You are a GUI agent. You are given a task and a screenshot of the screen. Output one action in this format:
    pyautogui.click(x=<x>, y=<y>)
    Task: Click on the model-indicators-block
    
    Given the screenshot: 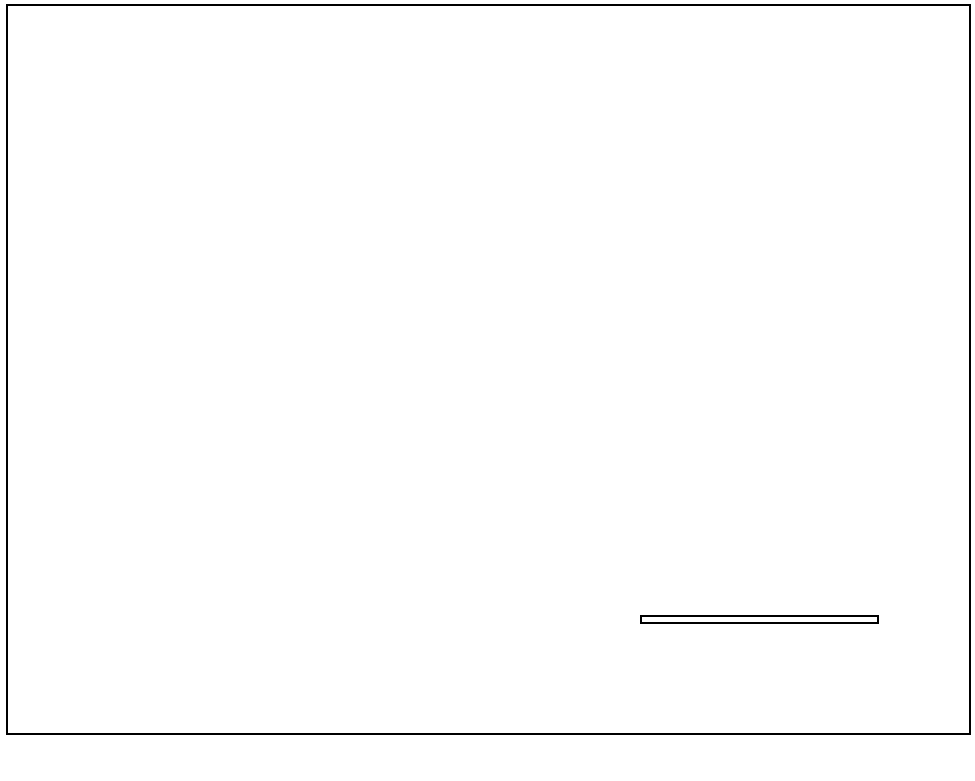 What is the action you would take?
    pyautogui.click(x=229, y=42)
    